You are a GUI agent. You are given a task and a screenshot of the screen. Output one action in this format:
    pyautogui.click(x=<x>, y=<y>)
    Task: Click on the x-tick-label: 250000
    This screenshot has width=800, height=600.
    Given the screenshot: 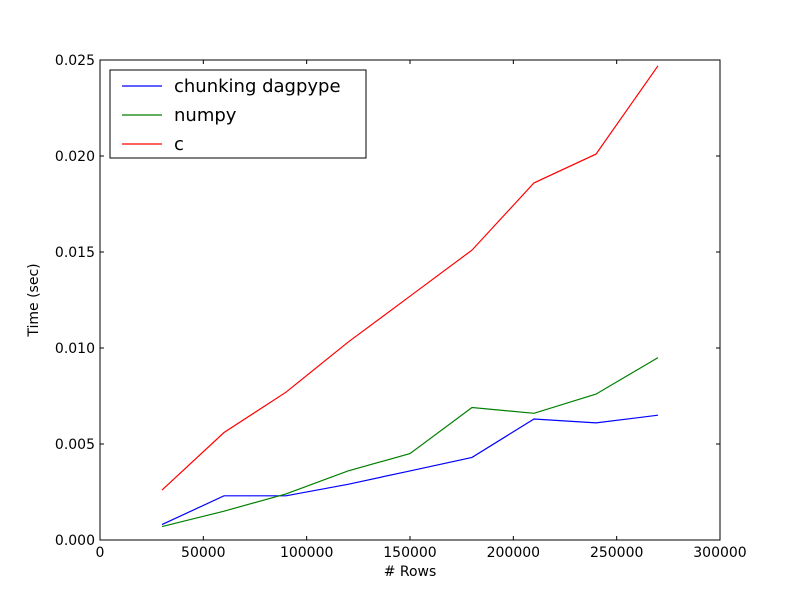 What is the action you would take?
    pyautogui.click(x=616, y=553)
    